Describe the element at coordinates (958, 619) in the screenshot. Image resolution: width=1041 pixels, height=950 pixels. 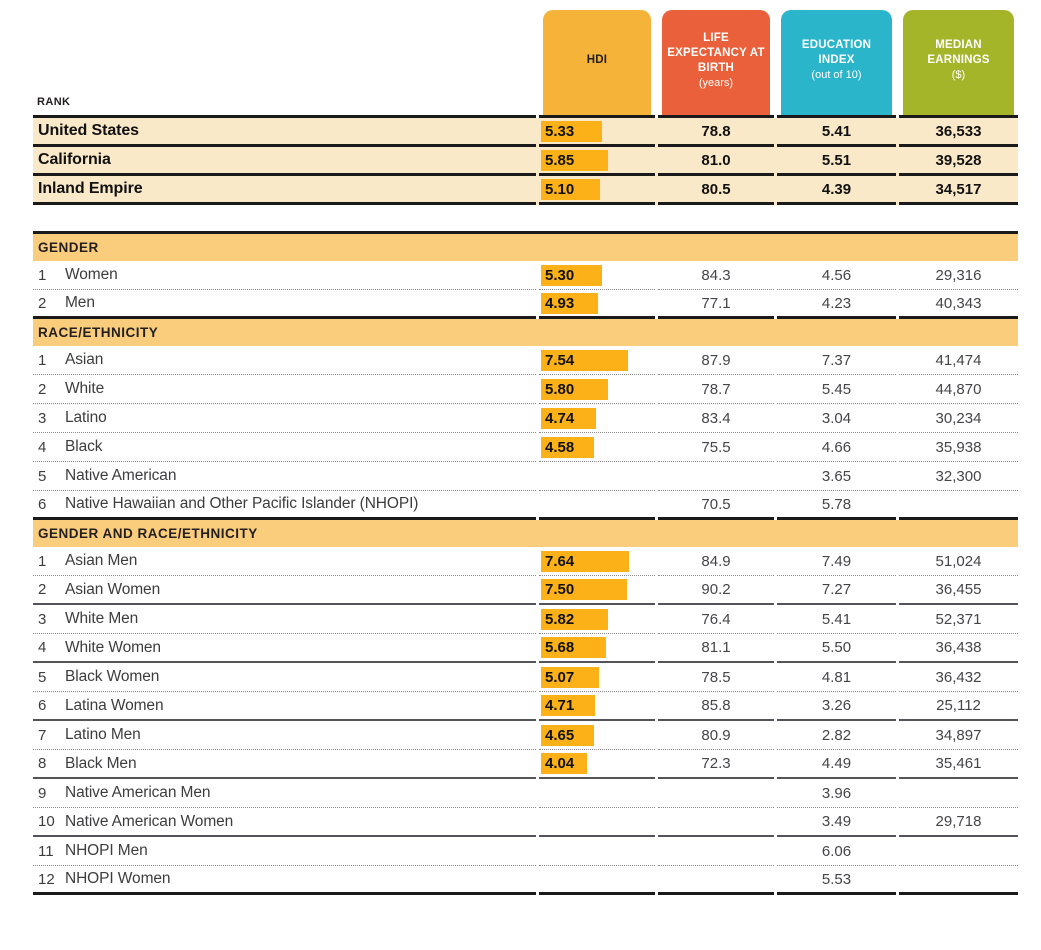
I see `median-earnings-cell: 52,371` at that location.